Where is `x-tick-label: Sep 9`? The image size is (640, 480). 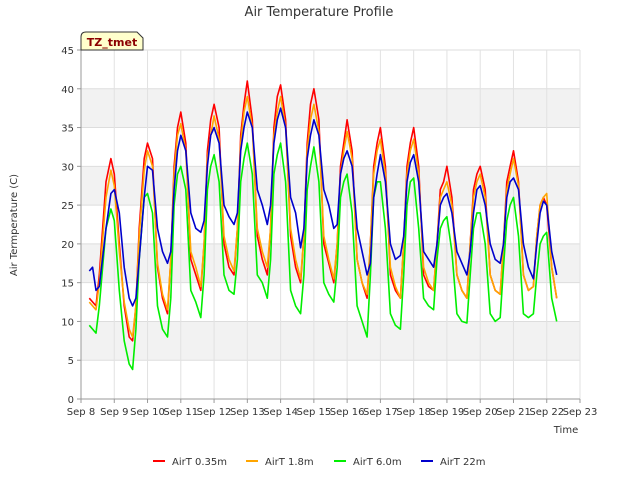
x-tick-label: Sep 9 is located at coordinates (114, 412).